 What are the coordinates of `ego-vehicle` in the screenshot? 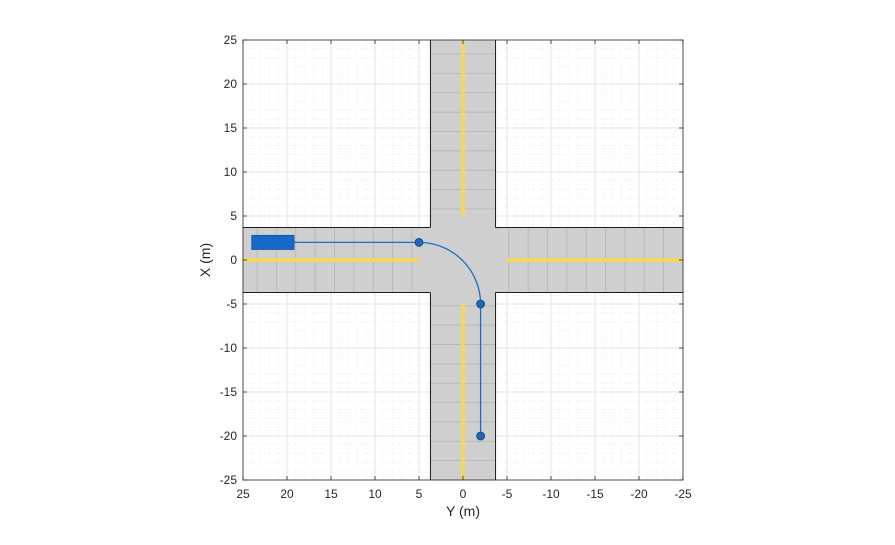 It's located at (273, 242).